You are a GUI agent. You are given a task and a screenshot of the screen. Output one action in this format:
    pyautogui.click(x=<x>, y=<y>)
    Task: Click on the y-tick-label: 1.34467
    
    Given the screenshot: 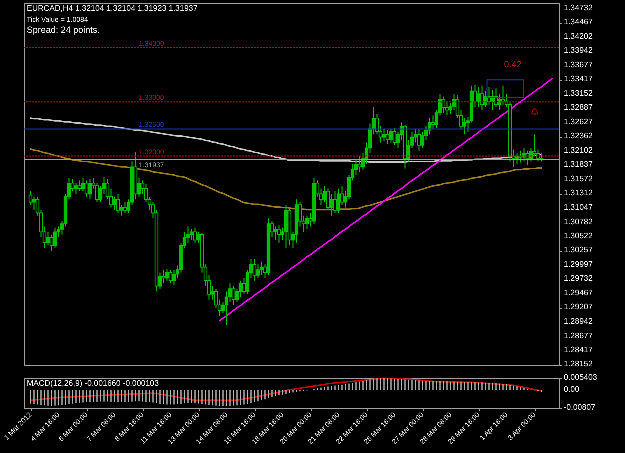 What is the action you would take?
    pyautogui.click(x=579, y=22)
    